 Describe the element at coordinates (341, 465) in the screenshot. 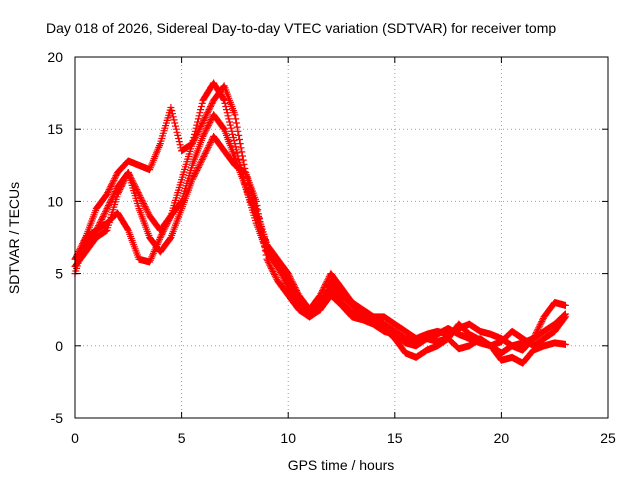

I see `x-axis-label: GPS time / hours` at that location.